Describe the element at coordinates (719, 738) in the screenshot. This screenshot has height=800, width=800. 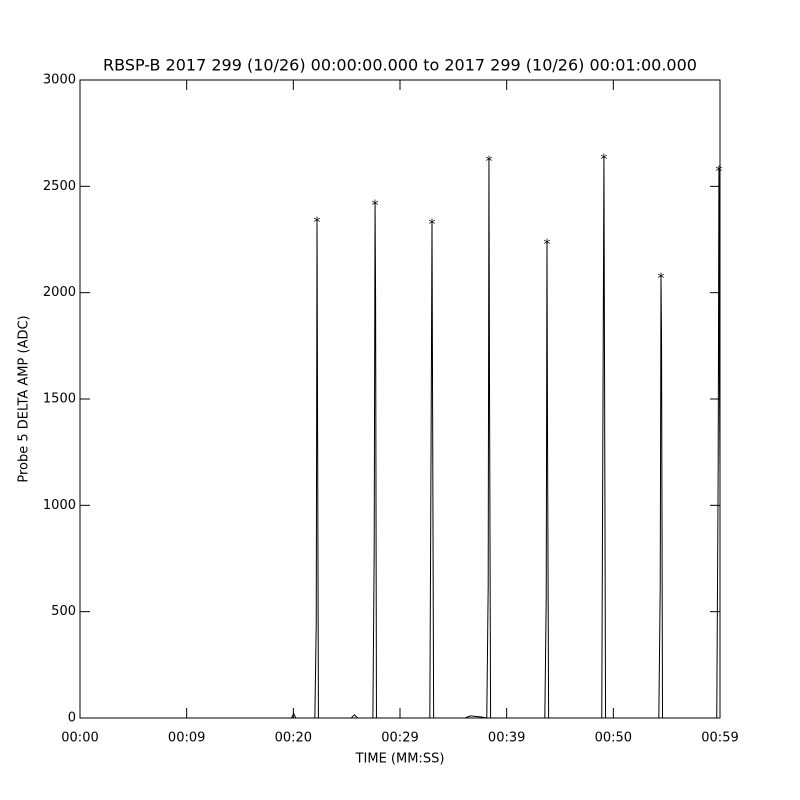
I see `x-tick-label: 00:59` at that location.